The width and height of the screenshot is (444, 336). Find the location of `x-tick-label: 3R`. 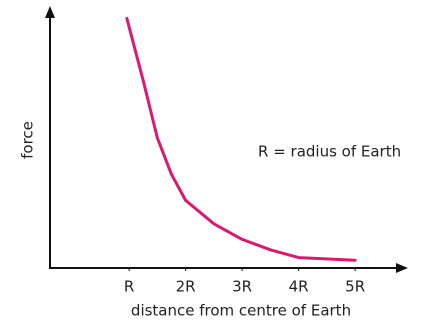

x-tick-label: 3R is located at coordinates (242, 287).